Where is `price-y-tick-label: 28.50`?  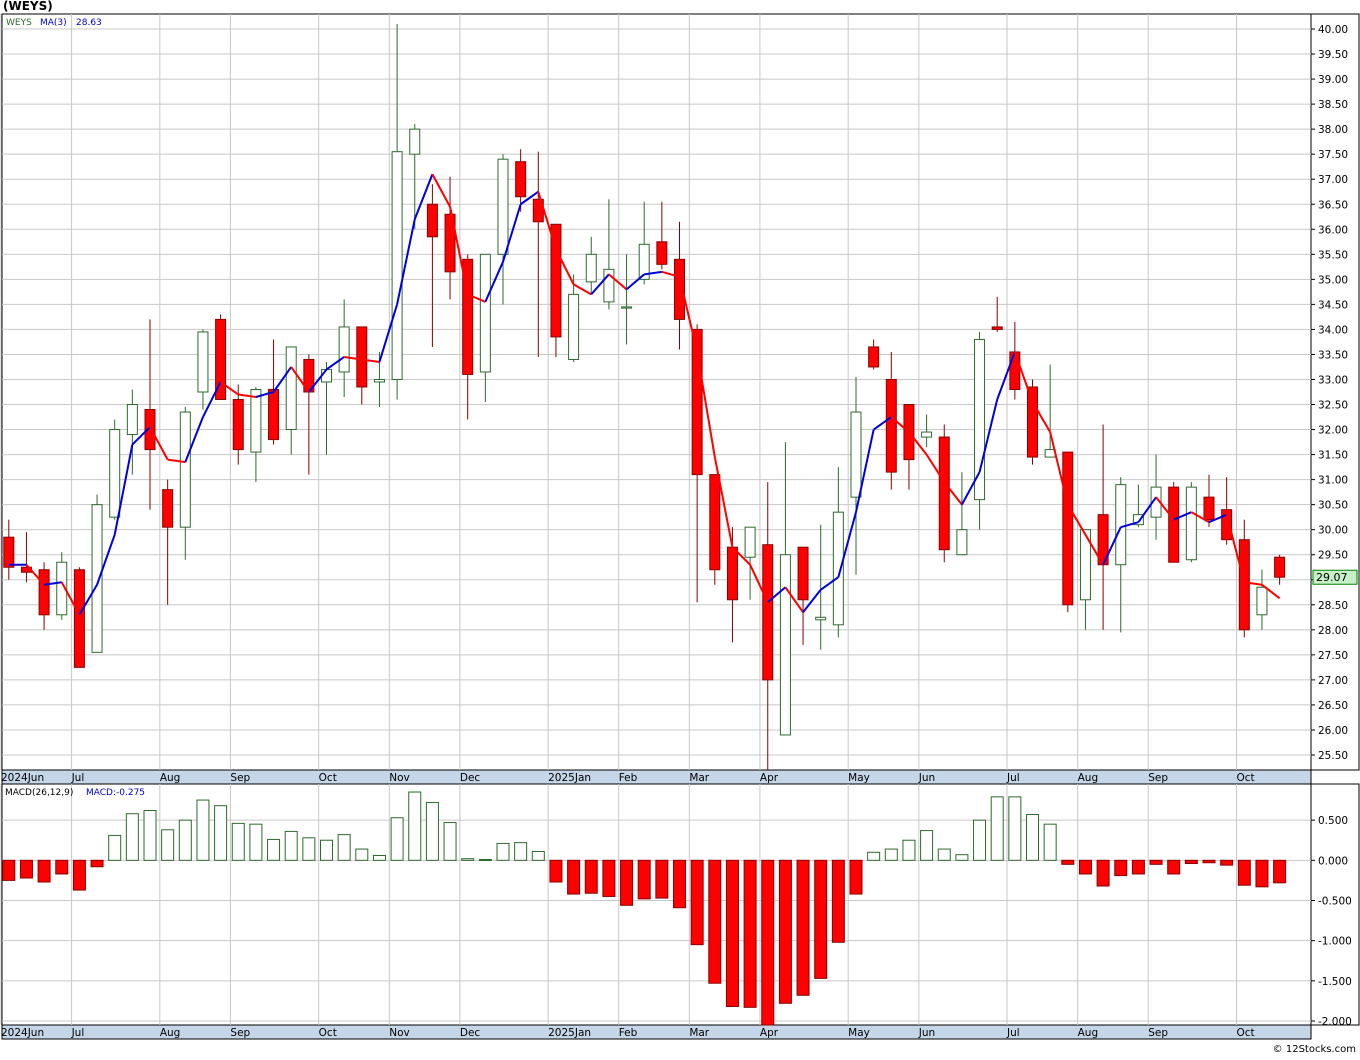 price-y-tick-label: 28.50 is located at coordinates (1333, 606).